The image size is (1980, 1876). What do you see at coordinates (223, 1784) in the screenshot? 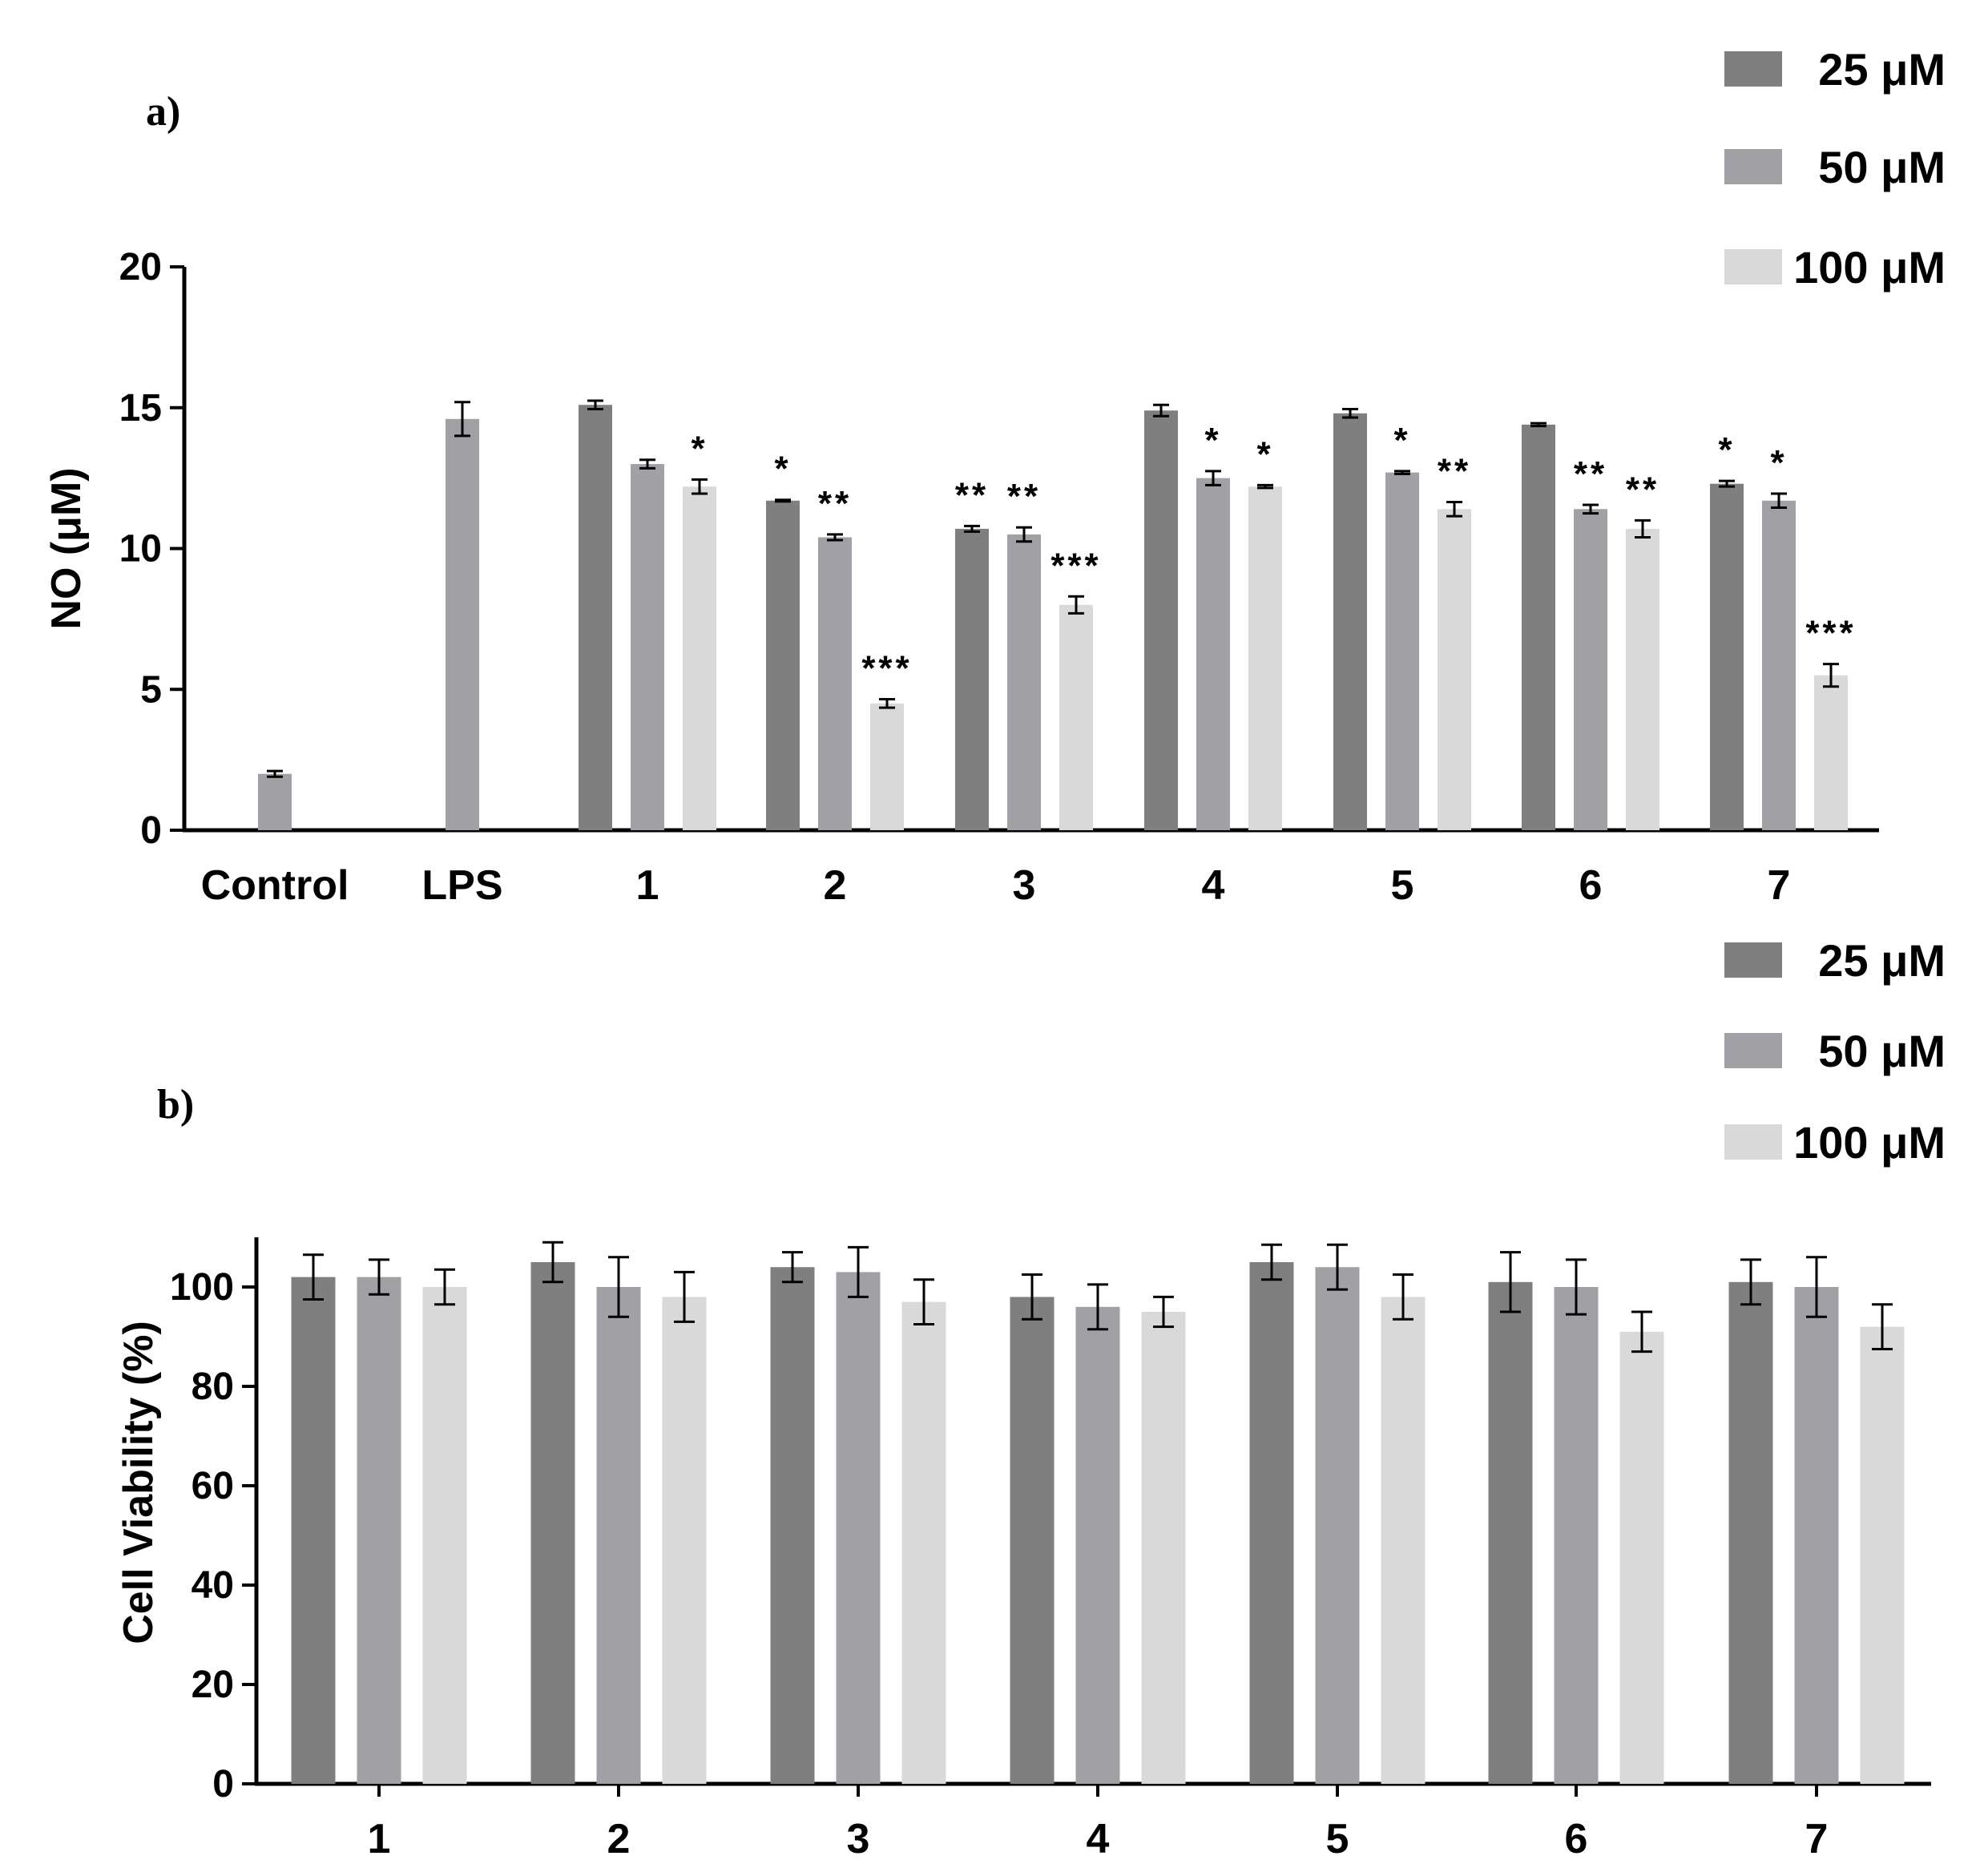
I see `y-tick-label-b: 0` at bounding box center [223, 1784].